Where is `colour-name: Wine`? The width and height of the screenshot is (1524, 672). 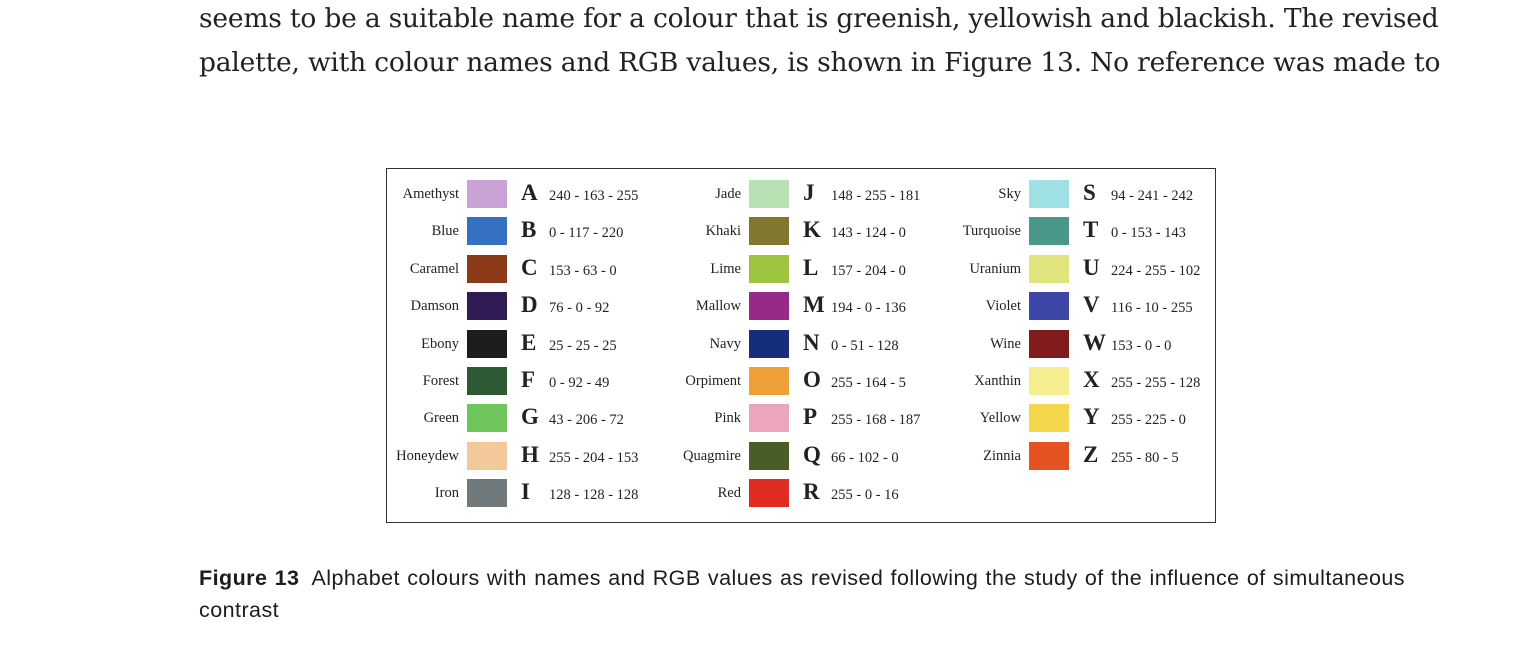
colour-name: Wine is located at coordinates (1005, 343).